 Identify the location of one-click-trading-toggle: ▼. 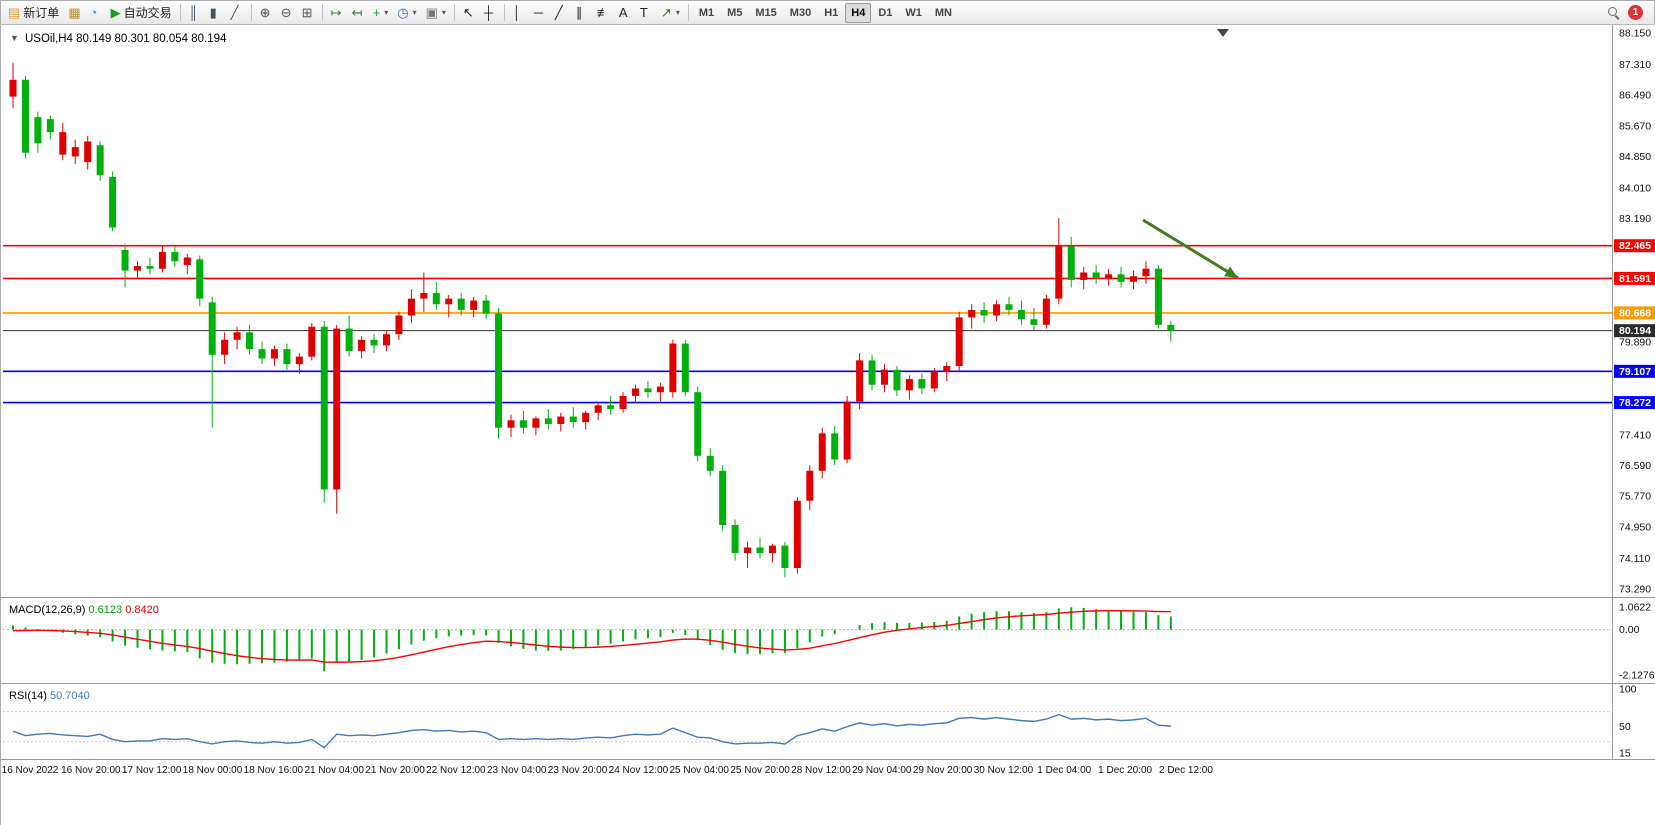
(14, 38).